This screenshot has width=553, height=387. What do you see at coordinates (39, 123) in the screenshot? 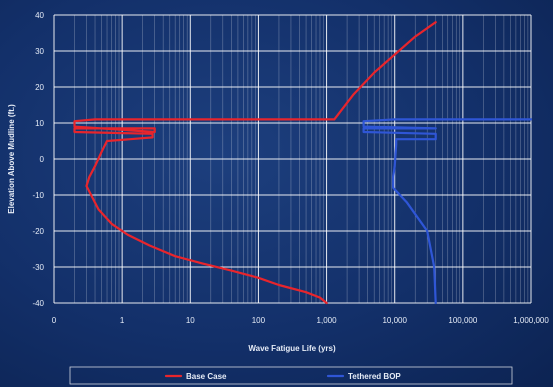
I see `y-tick-label: 10` at bounding box center [39, 123].